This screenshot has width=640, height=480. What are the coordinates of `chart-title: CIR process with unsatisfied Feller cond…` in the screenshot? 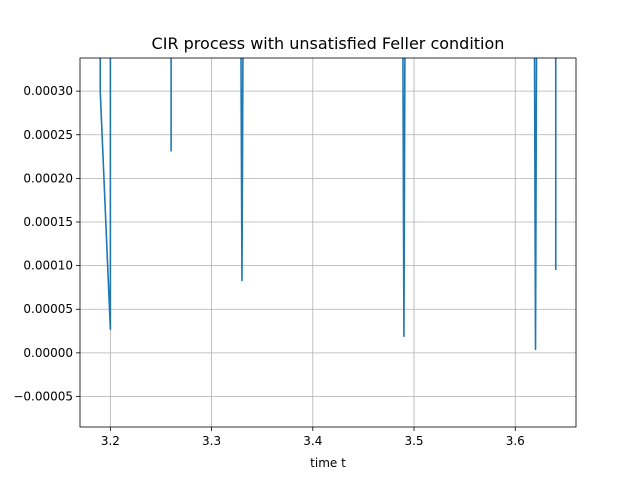 It's located at (328, 43).